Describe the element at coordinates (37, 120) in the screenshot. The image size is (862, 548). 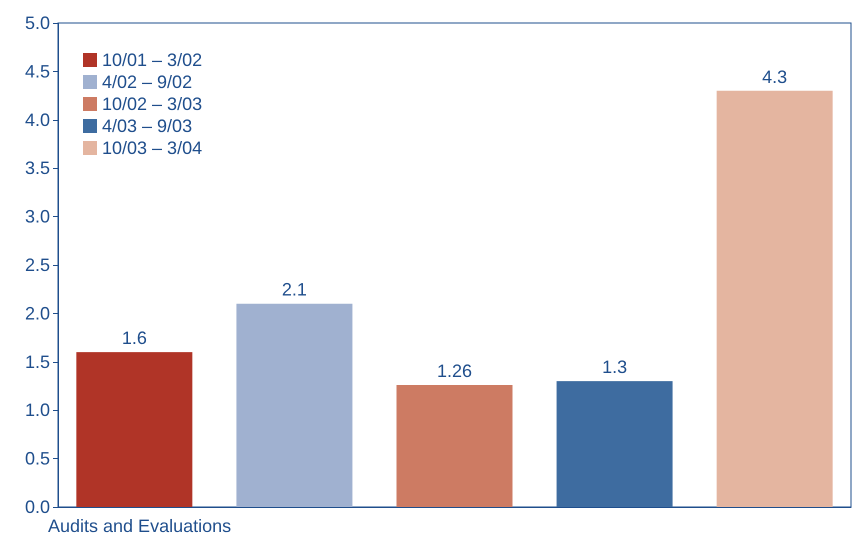
I see `y-tick-label: 4.0` at that location.